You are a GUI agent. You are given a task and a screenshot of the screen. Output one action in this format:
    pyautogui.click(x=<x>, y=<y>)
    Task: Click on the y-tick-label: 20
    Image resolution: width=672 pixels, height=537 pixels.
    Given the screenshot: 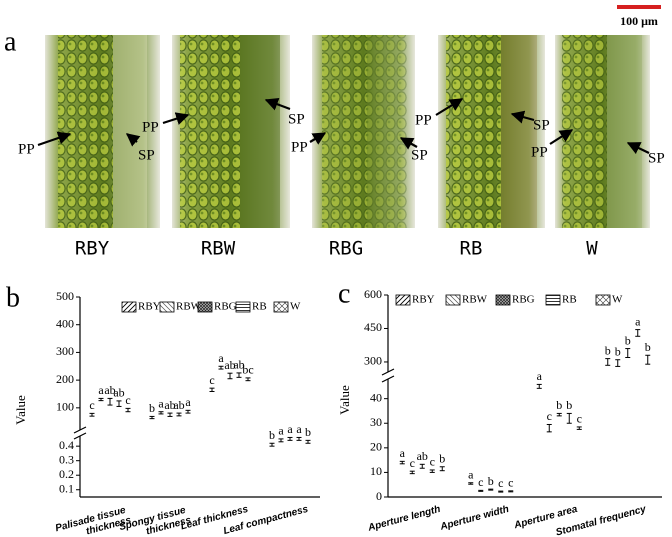 What is the action you would take?
    pyautogui.click(x=376, y=447)
    